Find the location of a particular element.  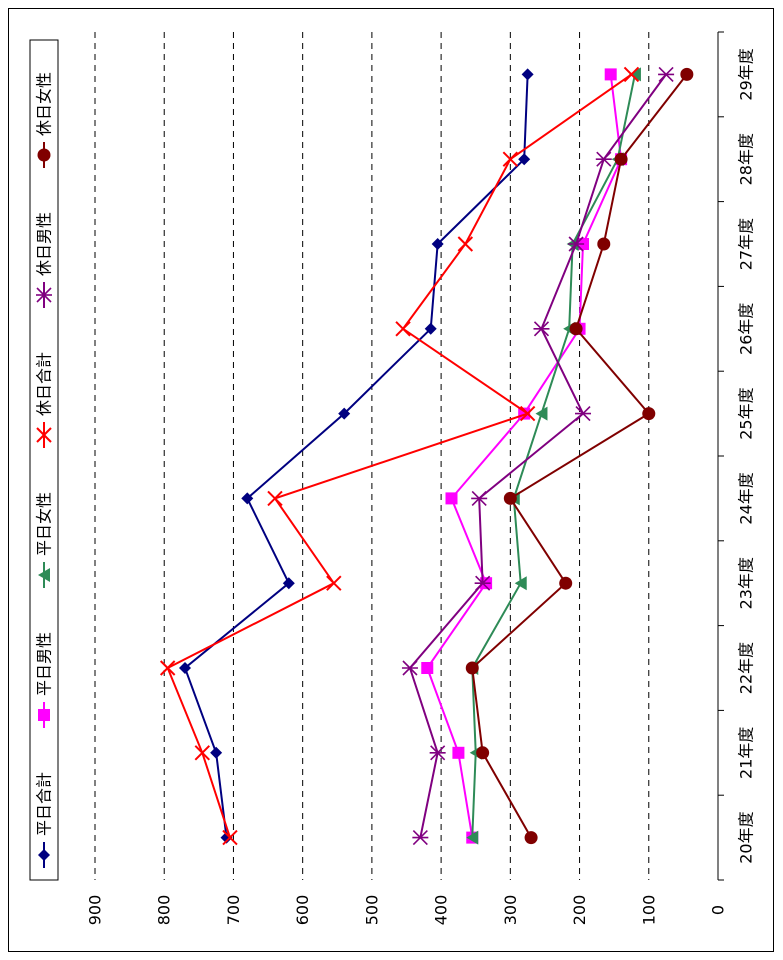

value-tick-label: 800 is located at coordinates (164, 910).